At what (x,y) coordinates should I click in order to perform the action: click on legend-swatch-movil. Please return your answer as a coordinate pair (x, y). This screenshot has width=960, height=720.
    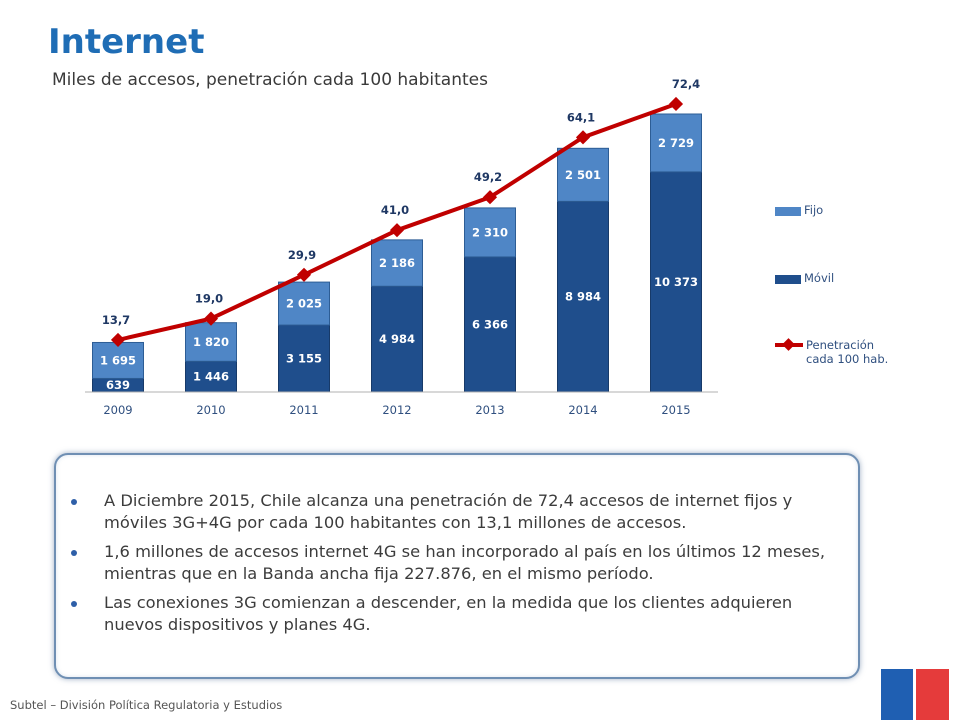
    Looking at the image, I should click on (788, 279).